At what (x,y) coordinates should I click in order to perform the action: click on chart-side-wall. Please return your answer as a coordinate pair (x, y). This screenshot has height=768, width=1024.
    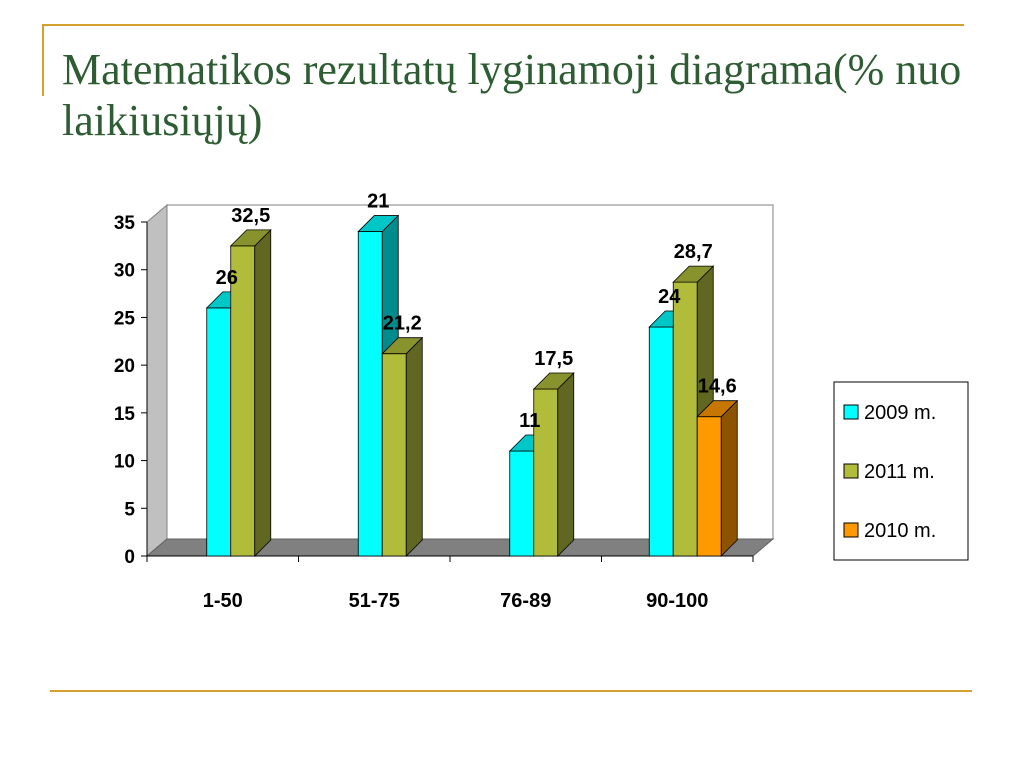
    Looking at the image, I should click on (157, 380).